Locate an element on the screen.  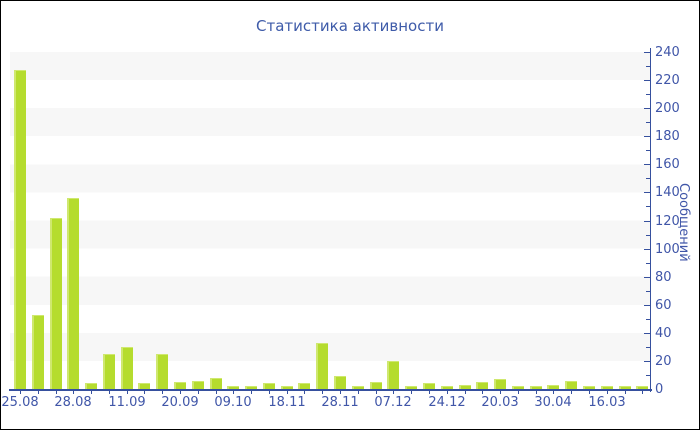
x-axis-tick-label: 11.09 is located at coordinates (127, 402).